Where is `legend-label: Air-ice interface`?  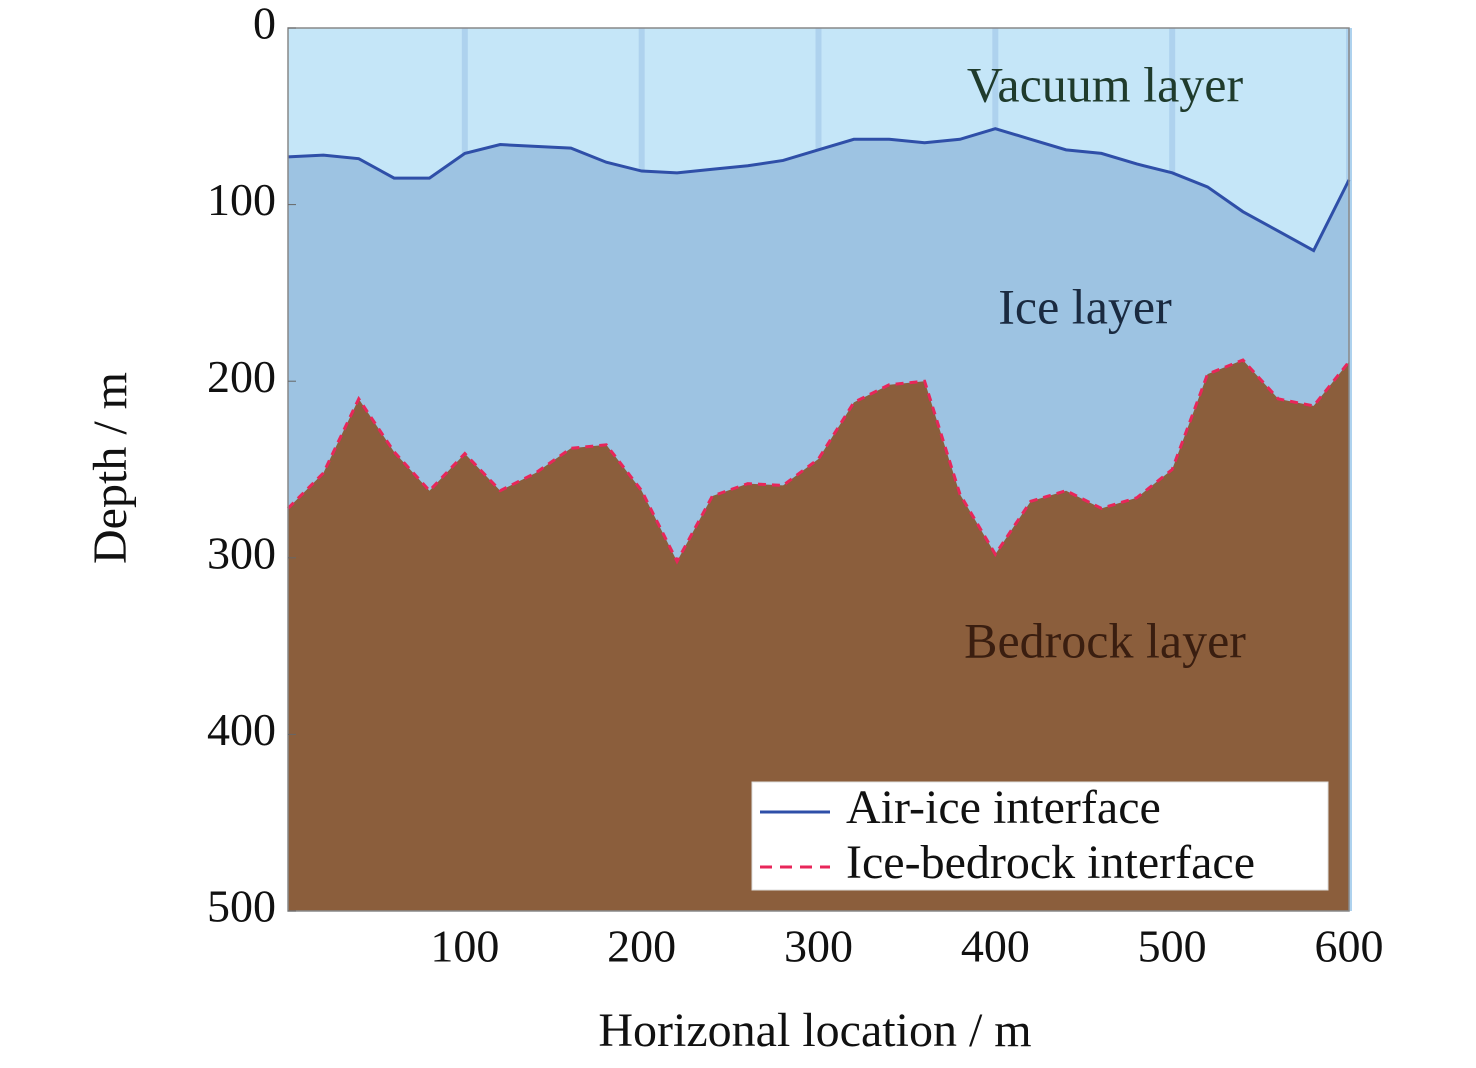
legend-label: Air-ice interface is located at coordinates (1003, 807).